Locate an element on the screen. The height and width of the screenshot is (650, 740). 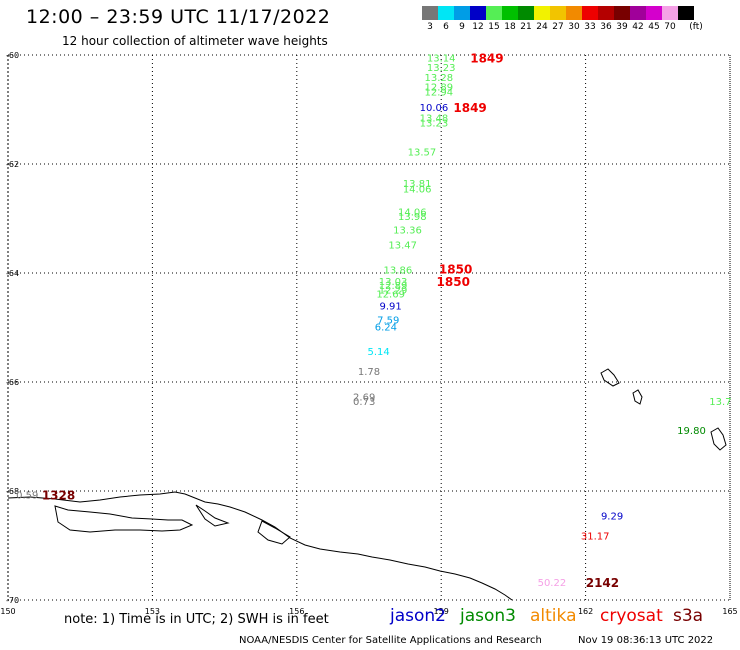
latitude-label: -64 is located at coordinates (12, 273).